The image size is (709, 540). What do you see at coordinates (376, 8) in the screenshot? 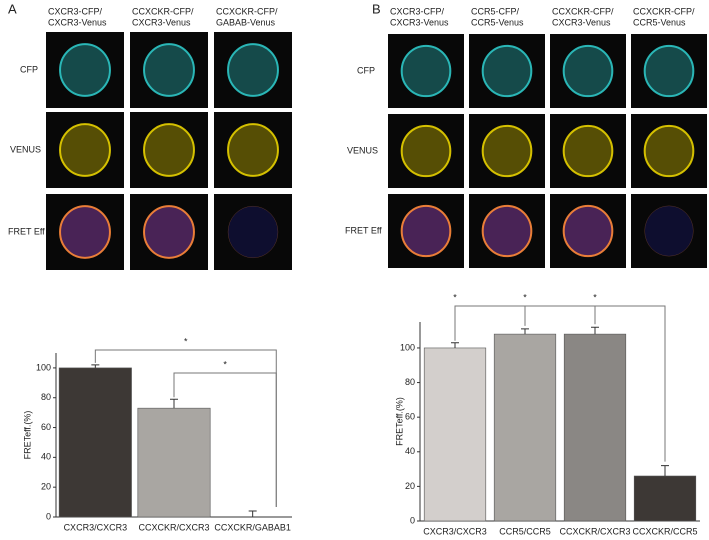
I see `panel-label: B` at bounding box center [376, 8].